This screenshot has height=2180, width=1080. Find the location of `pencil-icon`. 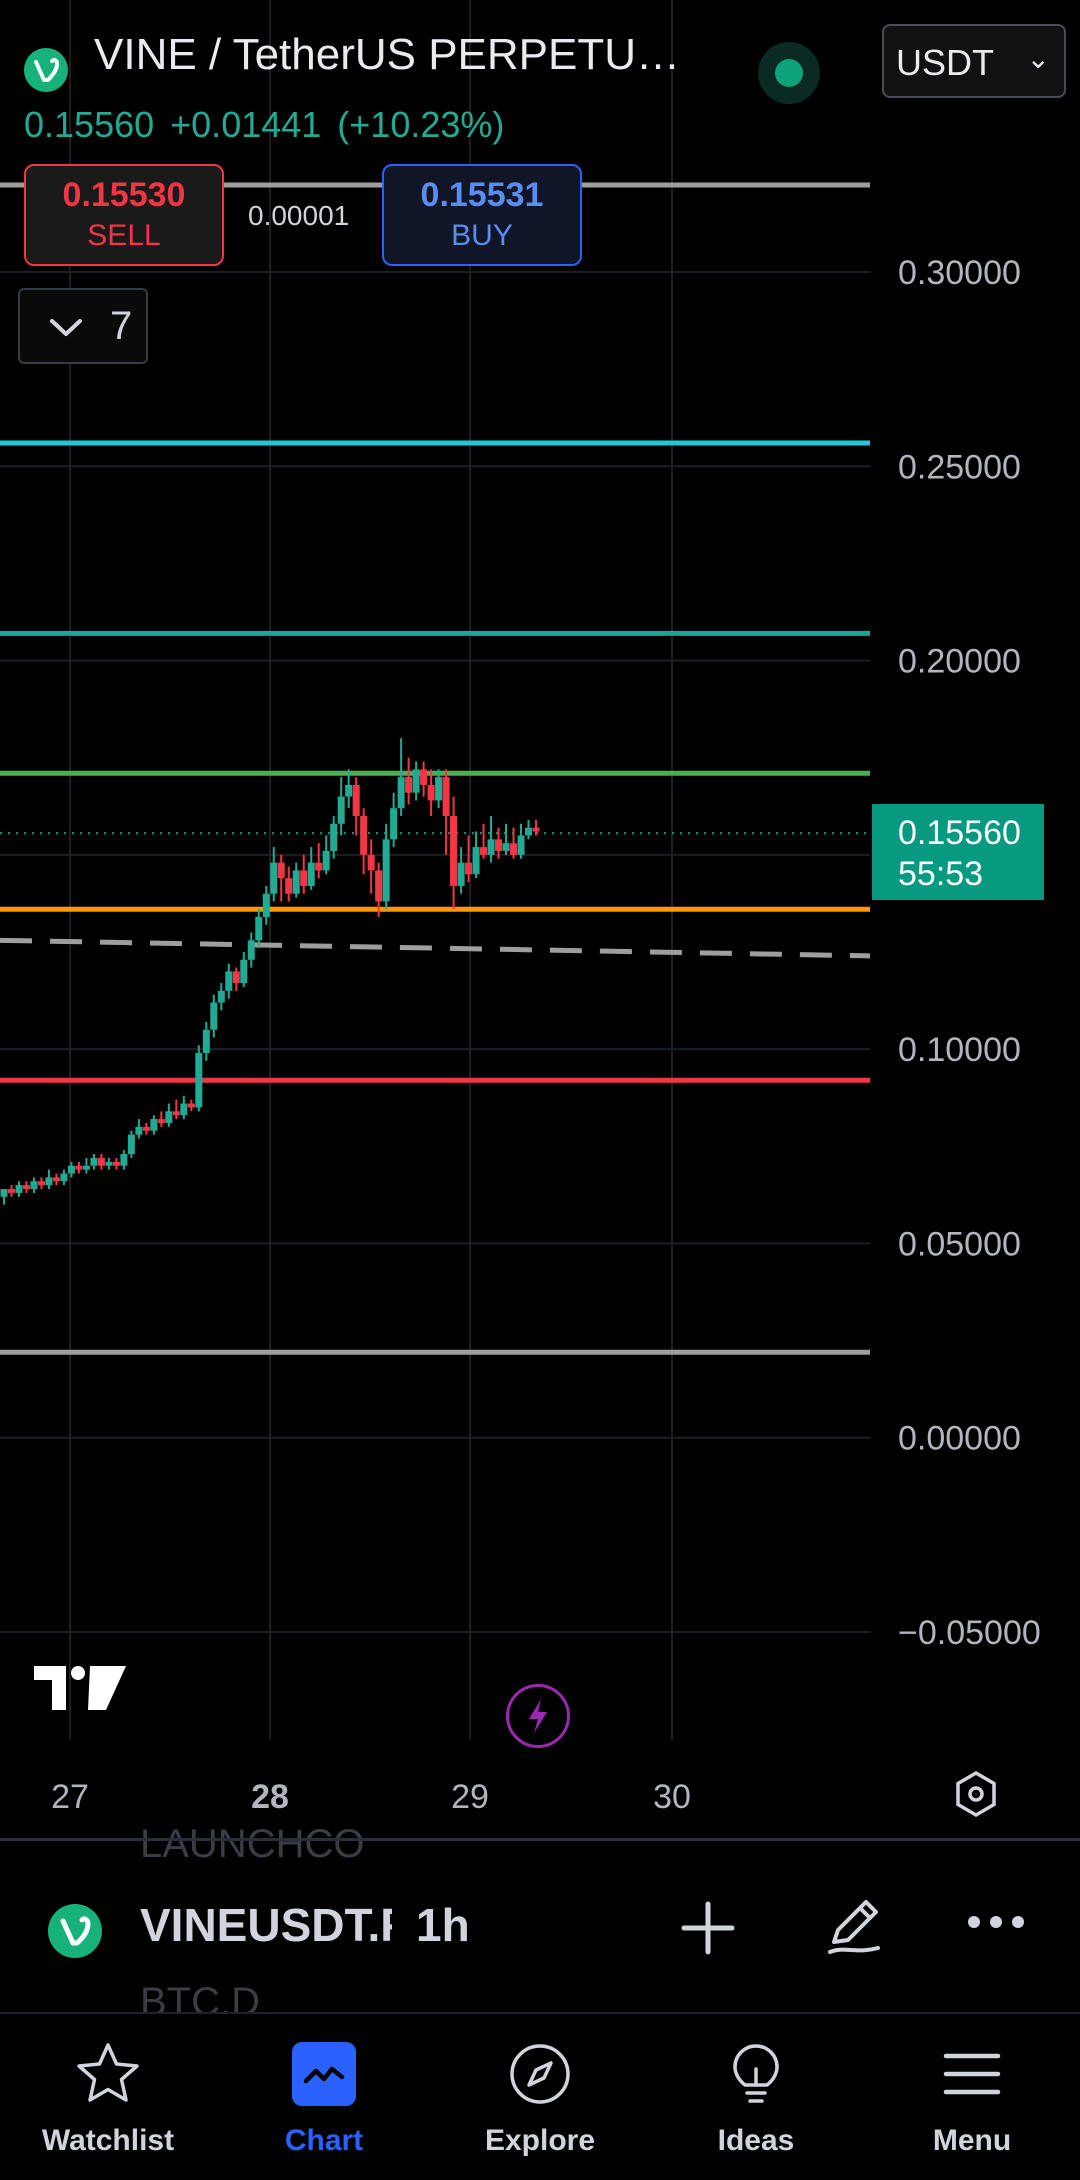

pencil-icon is located at coordinates (855, 1925).